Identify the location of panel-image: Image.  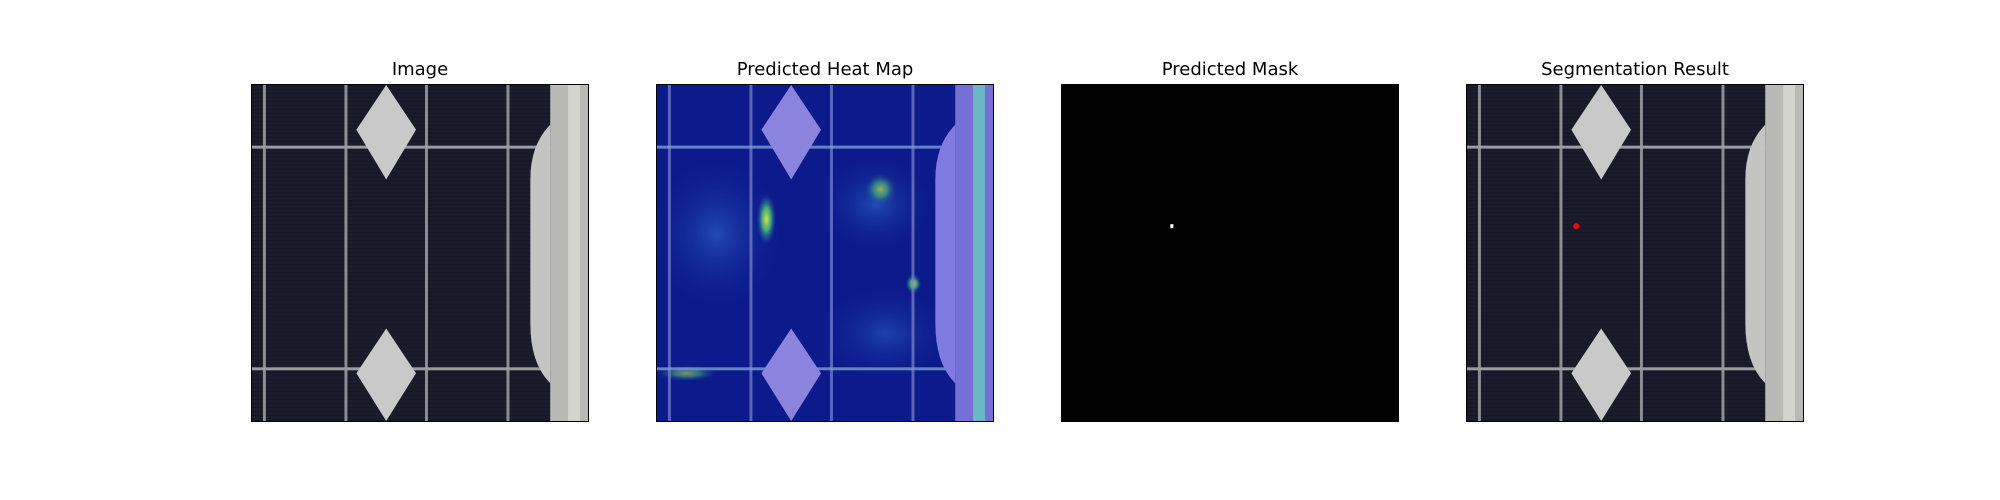
(420, 240).